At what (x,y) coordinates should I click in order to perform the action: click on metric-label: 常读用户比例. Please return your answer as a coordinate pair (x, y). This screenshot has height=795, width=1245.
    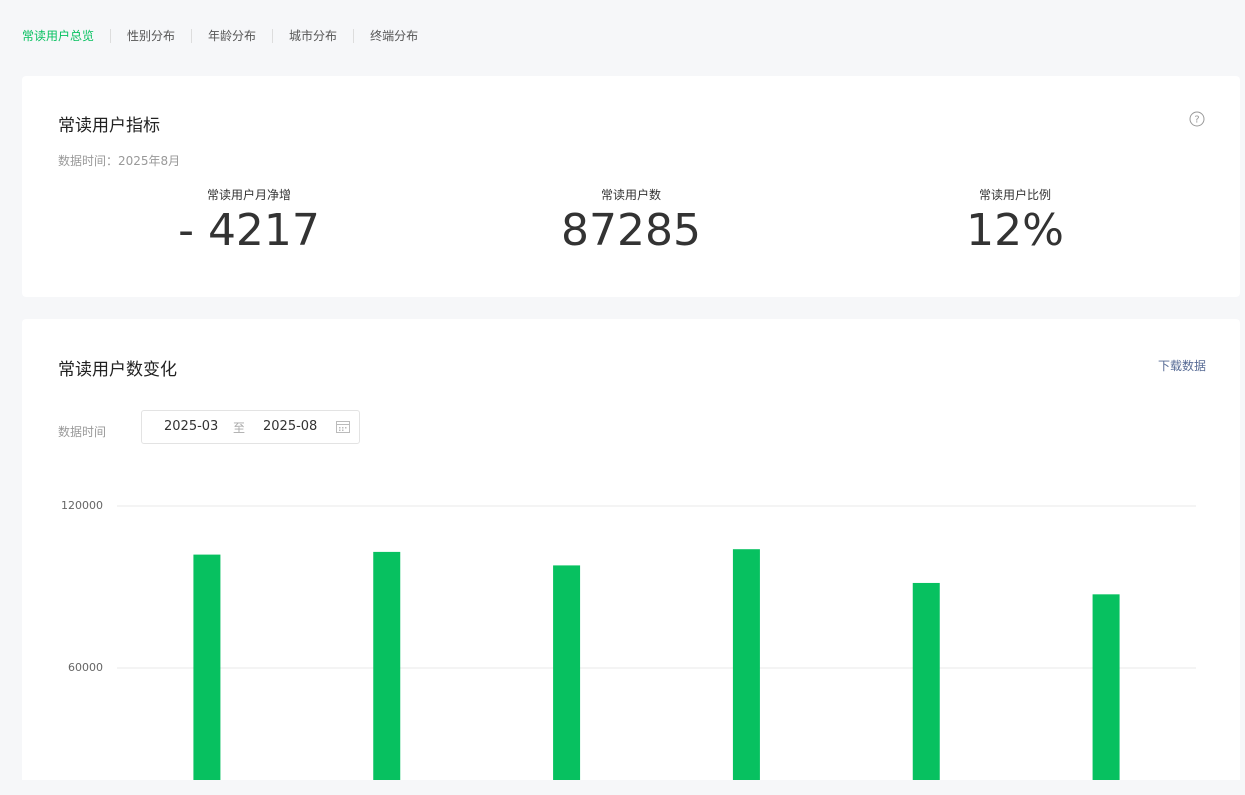
    Looking at the image, I should click on (1014, 195).